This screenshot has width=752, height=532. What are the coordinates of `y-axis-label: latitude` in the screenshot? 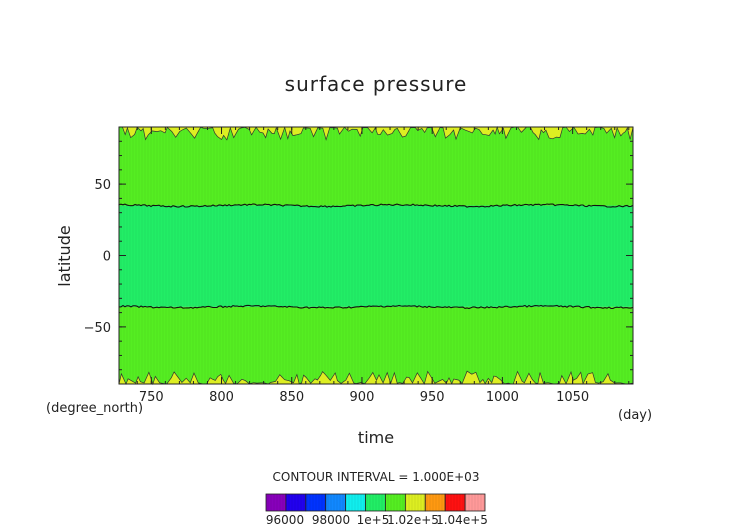 It's located at (64, 255).